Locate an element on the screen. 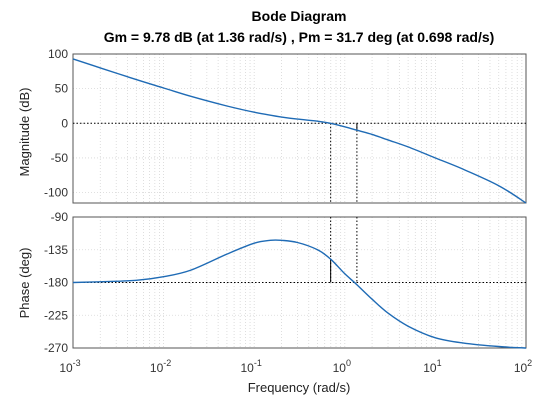 The width and height of the screenshot is (550, 405). x-tick-label: 10² is located at coordinates (523, 366).